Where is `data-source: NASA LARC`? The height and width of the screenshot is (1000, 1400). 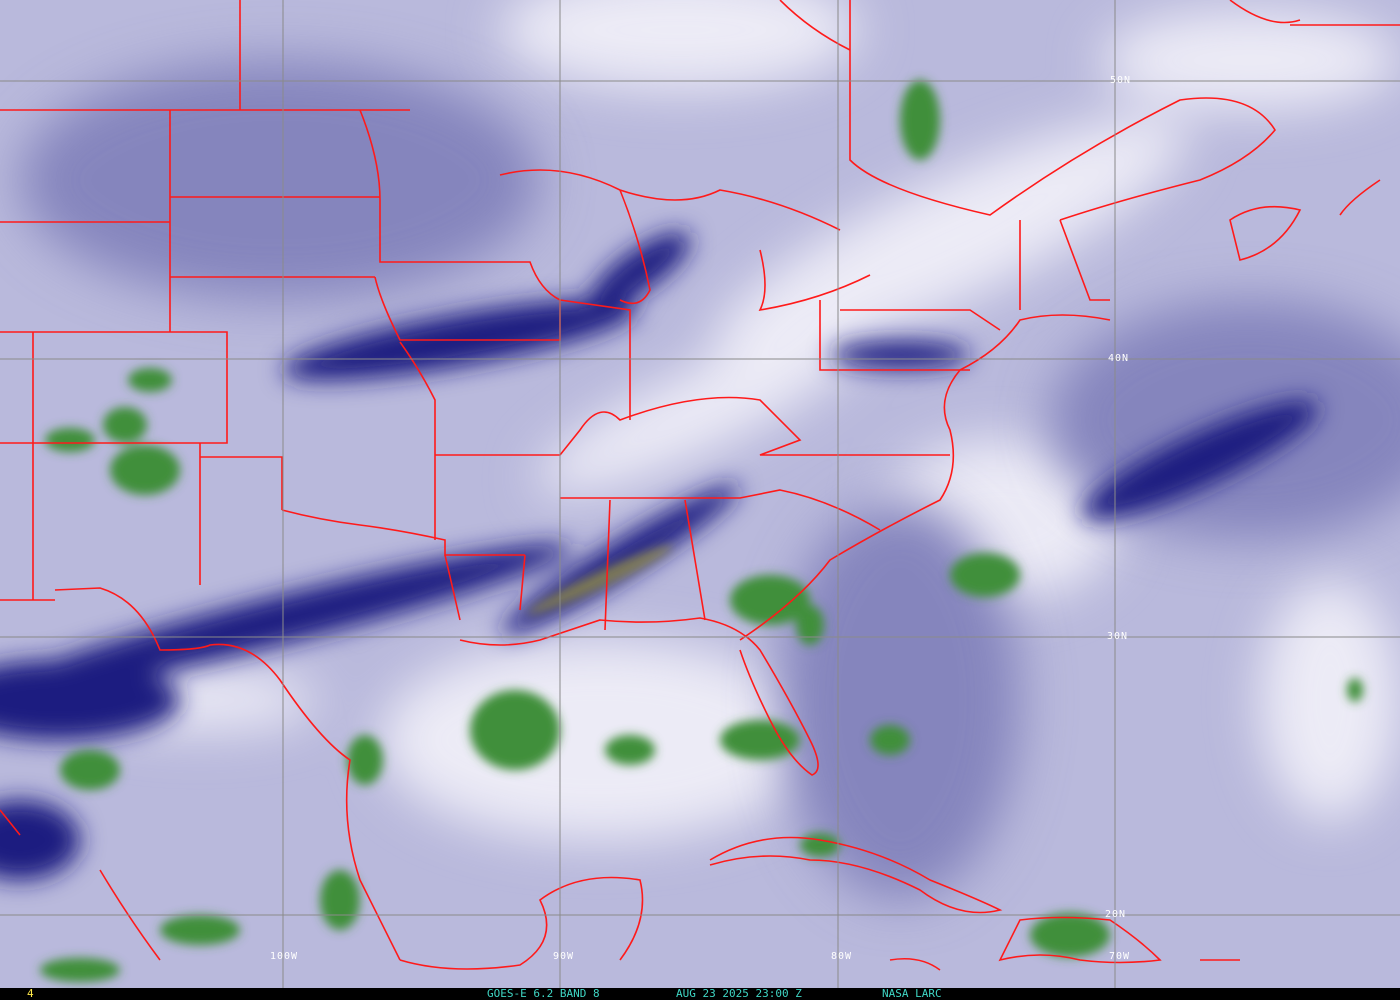
data-source: NASA LARC is located at coordinates (912, 993).